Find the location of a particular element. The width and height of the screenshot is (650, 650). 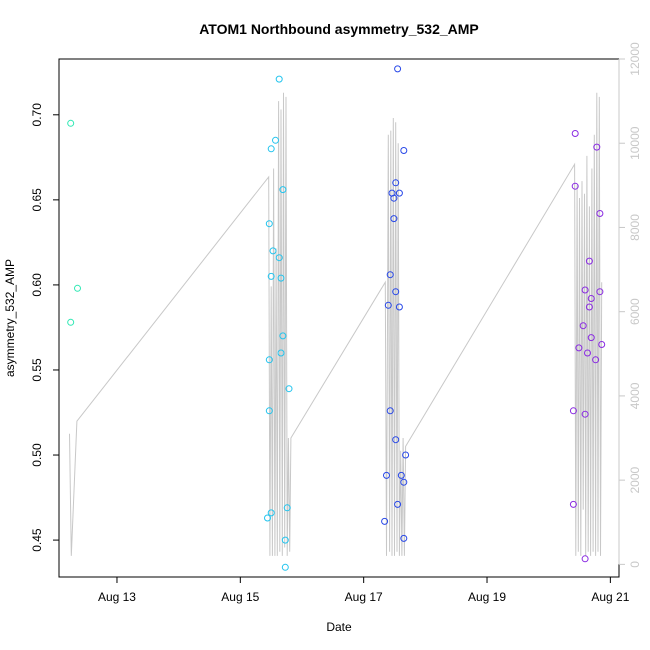

x-axis: Aug 13 Aug 15 Aug 17 Aug 19 Aug 21 is located at coordinates (364, 590).